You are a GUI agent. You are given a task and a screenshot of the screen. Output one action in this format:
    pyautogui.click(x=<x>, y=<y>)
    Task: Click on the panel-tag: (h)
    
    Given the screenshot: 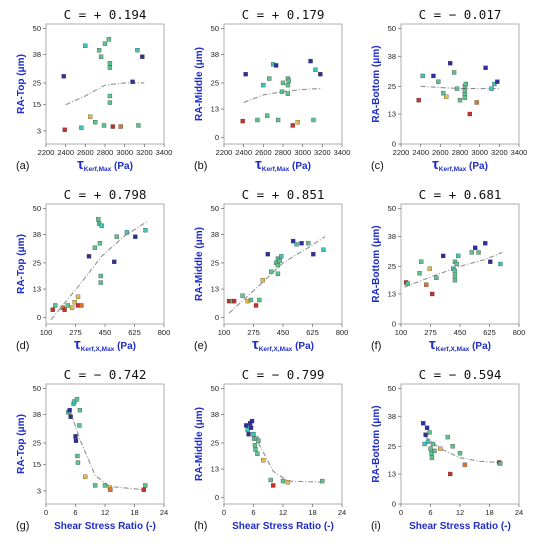 What is the action you would take?
    pyautogui.click(x=200, y=526)
    